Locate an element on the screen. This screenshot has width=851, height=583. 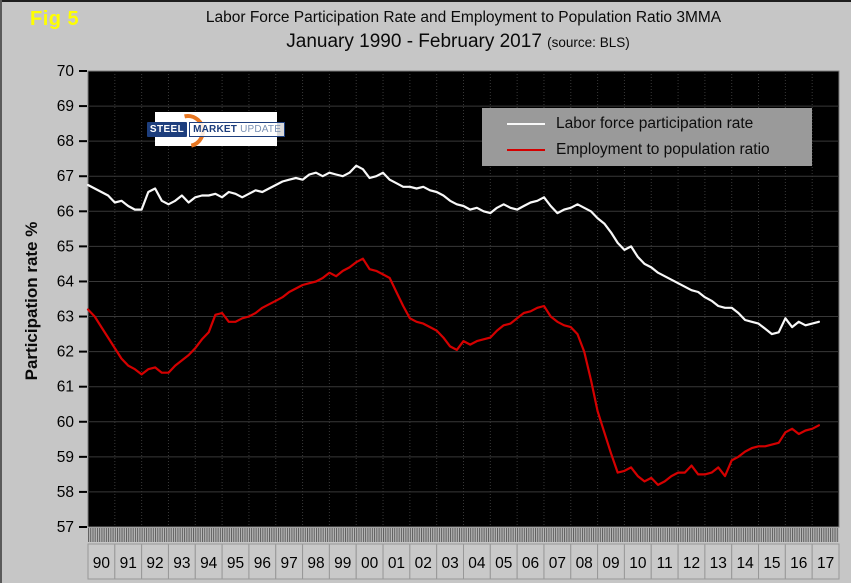
logo-word-market: MARKET is located at coordinates (215, 129).